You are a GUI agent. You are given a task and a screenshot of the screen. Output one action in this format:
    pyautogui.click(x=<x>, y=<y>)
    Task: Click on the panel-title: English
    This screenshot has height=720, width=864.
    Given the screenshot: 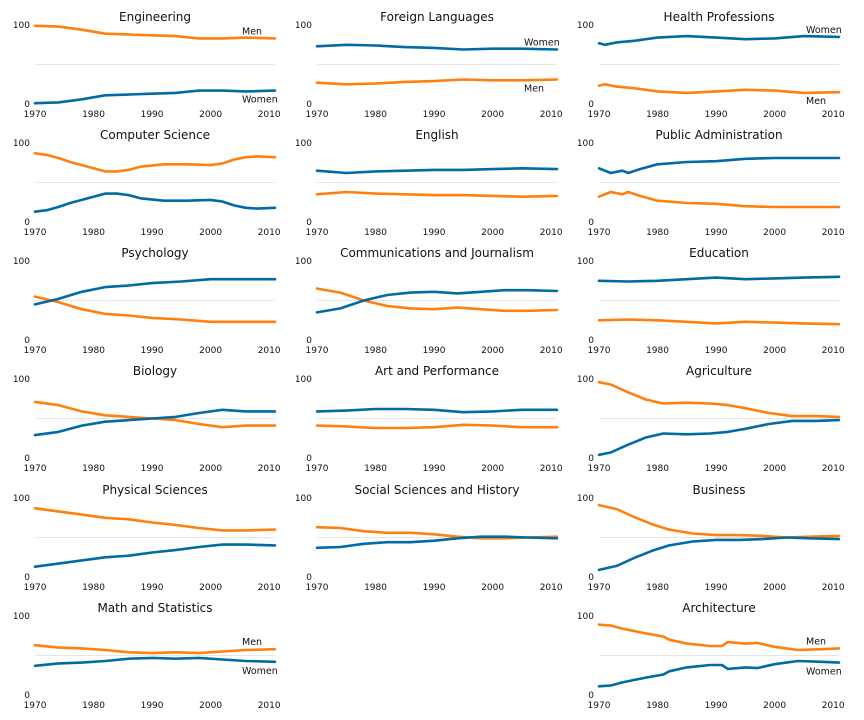 What is the action you would take?
    pyautogui.click(x=436, y=135)
    